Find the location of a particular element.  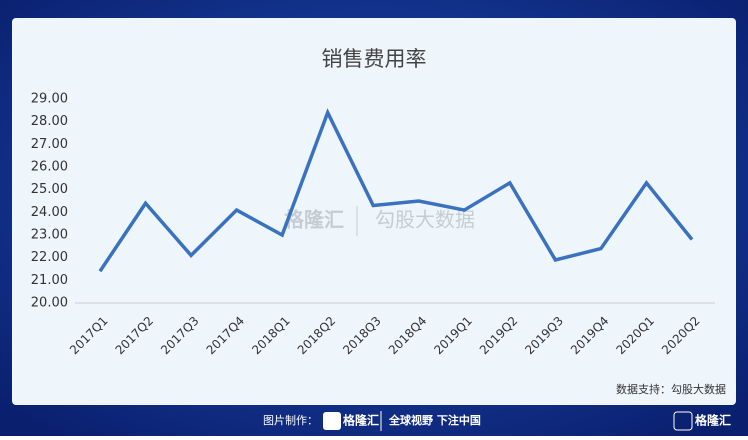

footer-slogan: 全球视野 下注中国 is located at coordinates (434, 420).